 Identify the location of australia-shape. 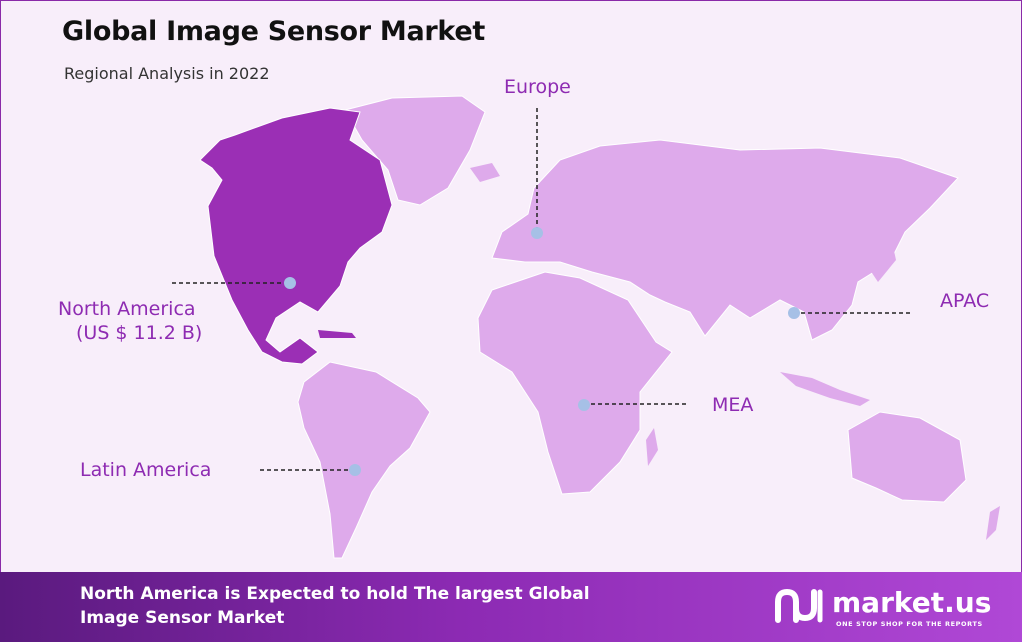
(907, 457).